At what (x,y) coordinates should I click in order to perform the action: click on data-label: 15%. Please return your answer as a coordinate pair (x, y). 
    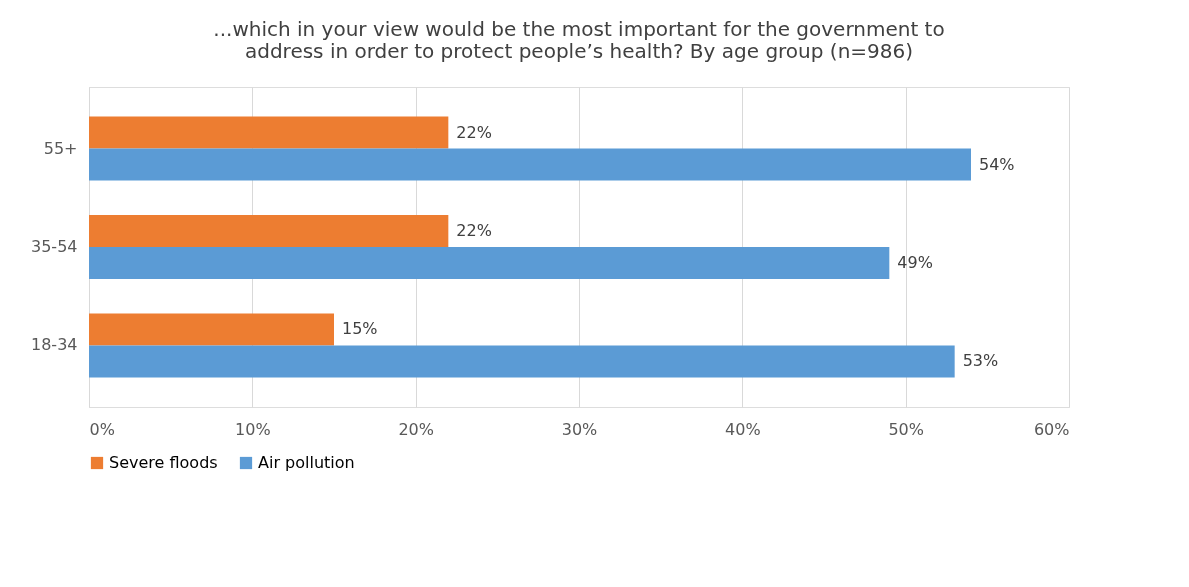
    Looking at the image, I should click on (360, 329).